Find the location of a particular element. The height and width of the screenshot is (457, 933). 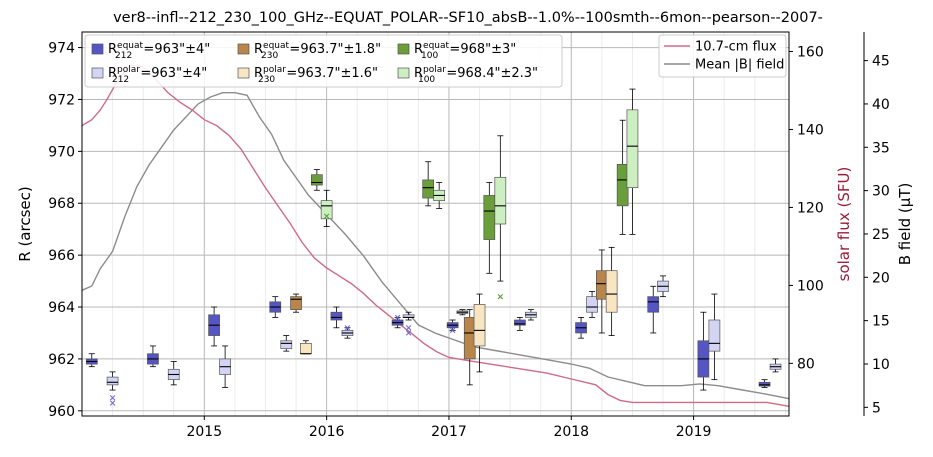

legend-entry-212-equat: Requat 212 =963"±4" is located at coordinates (150, 51).